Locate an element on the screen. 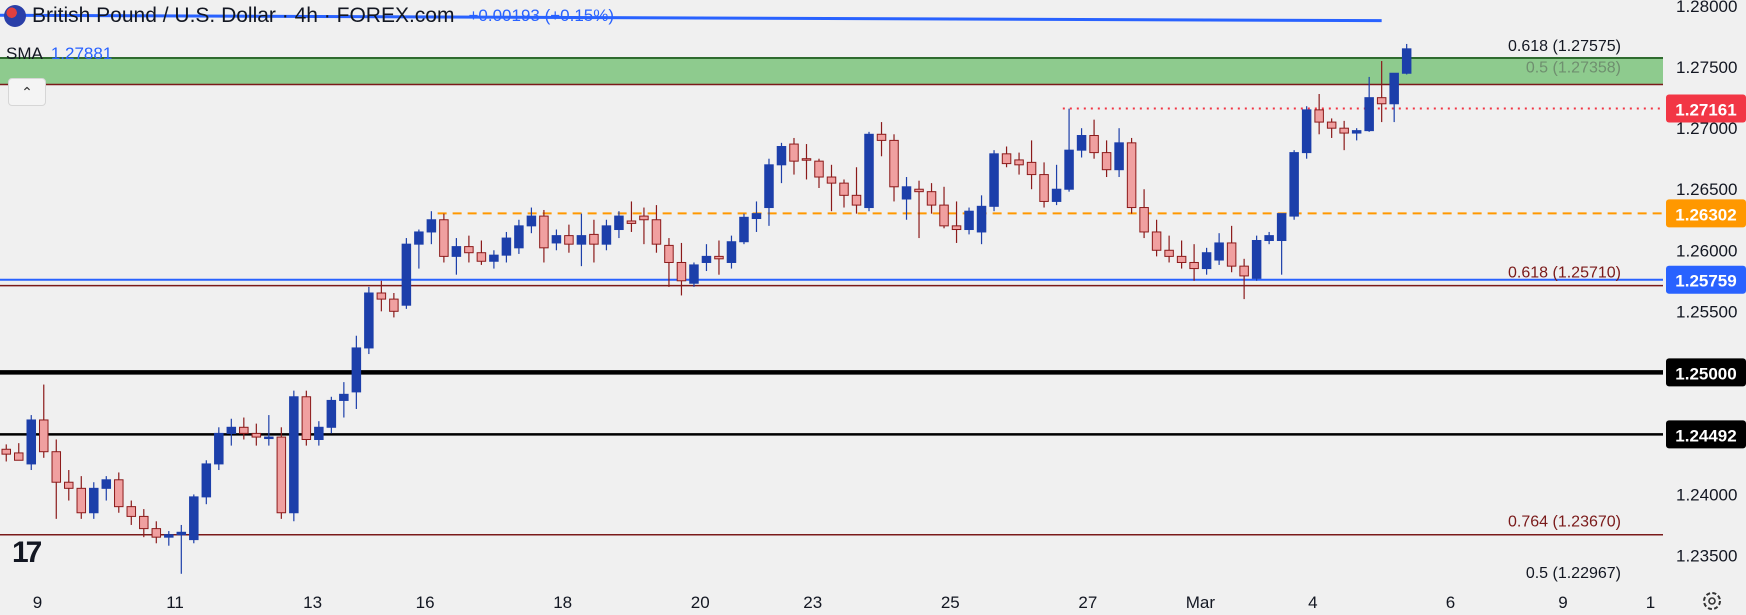 The image size is (1746, 615). price-tag-label: 1.27161 is located at coordinates (1705, 110).